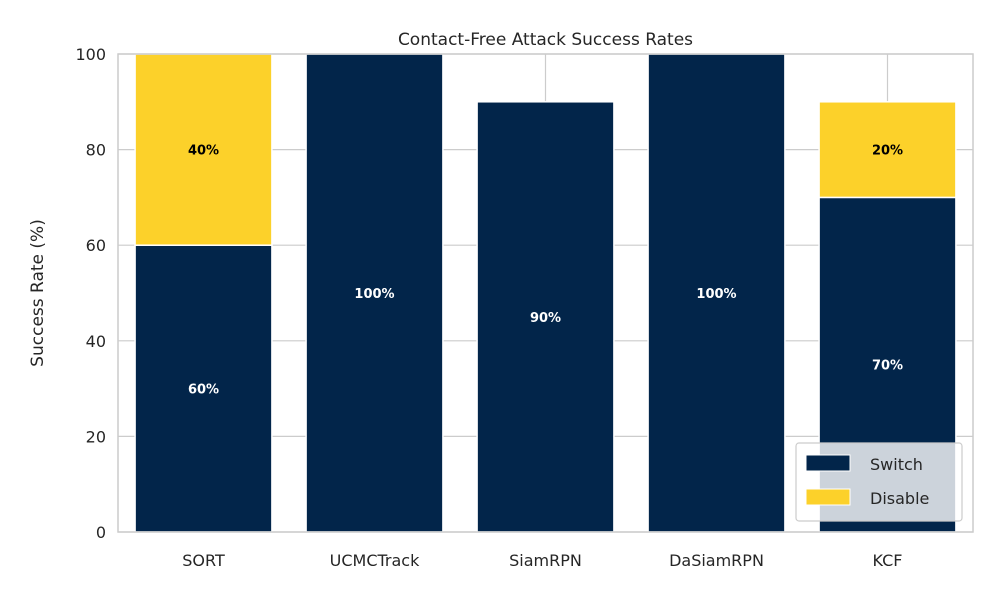 The image size is (999, 599). What do you see at coordinates (828, 497) in the screenshot?
I see `legend-swatch-disable` at bounding box center [828, 497].